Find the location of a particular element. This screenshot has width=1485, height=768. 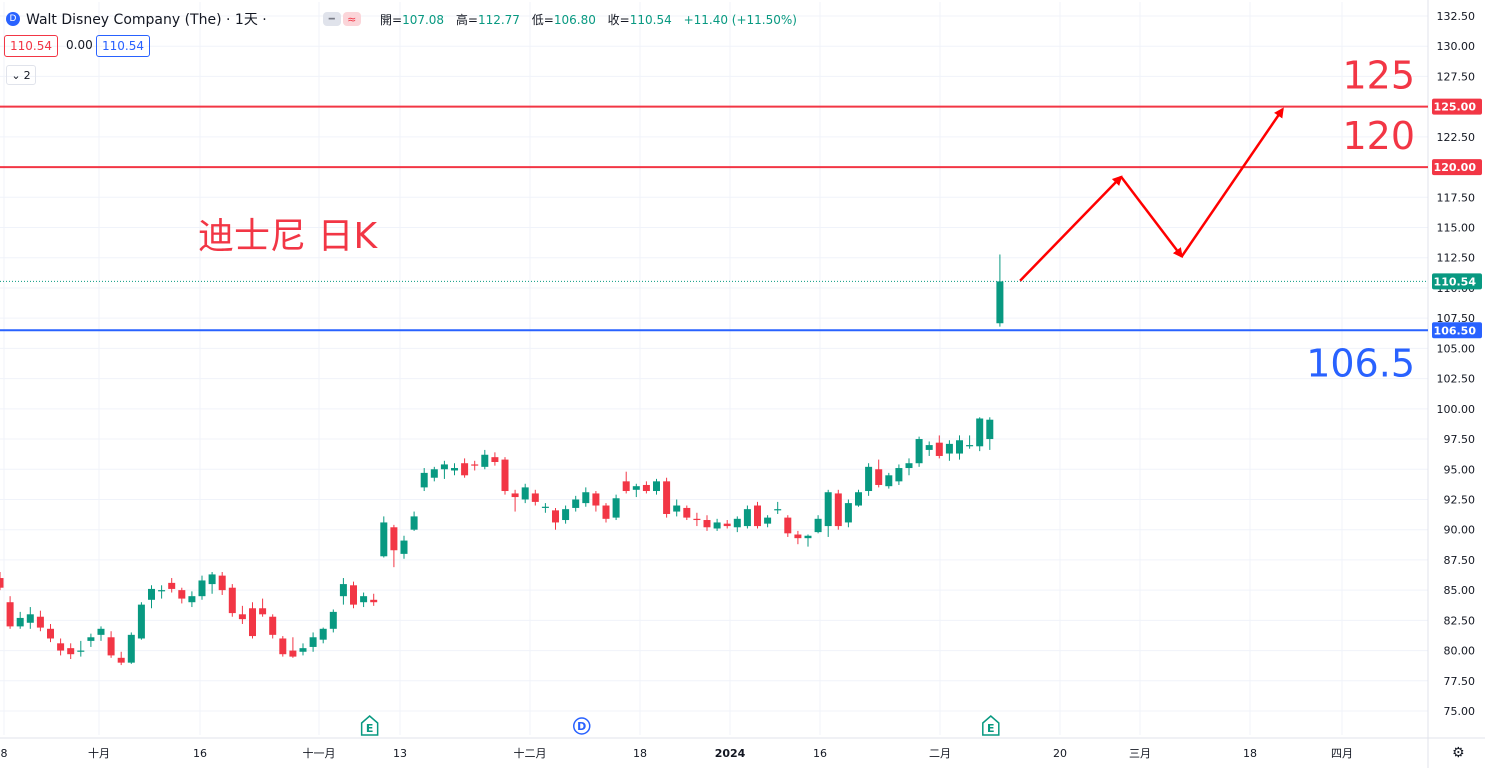

level-label-1: 120 is located at coordinates (1378, 136).